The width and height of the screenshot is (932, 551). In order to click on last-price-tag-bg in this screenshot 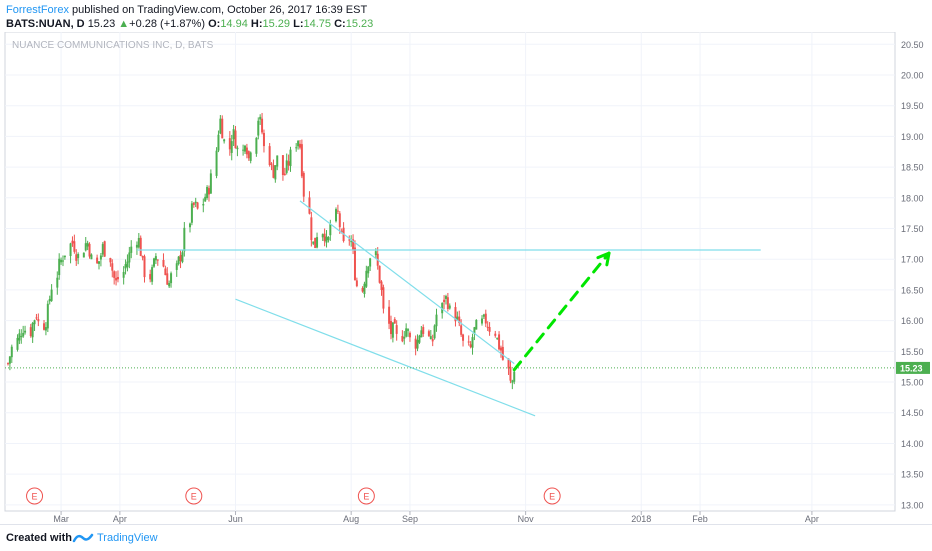, I will do `click(913, 367)`.